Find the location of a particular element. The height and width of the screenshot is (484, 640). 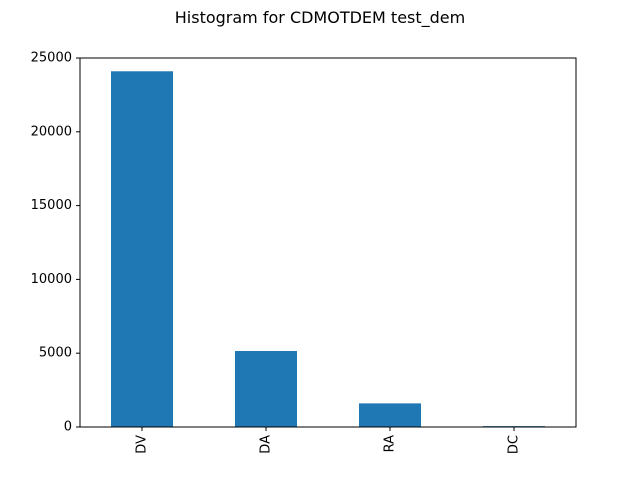

y-tick-label: 5000 is located at coordinates (55, 353).